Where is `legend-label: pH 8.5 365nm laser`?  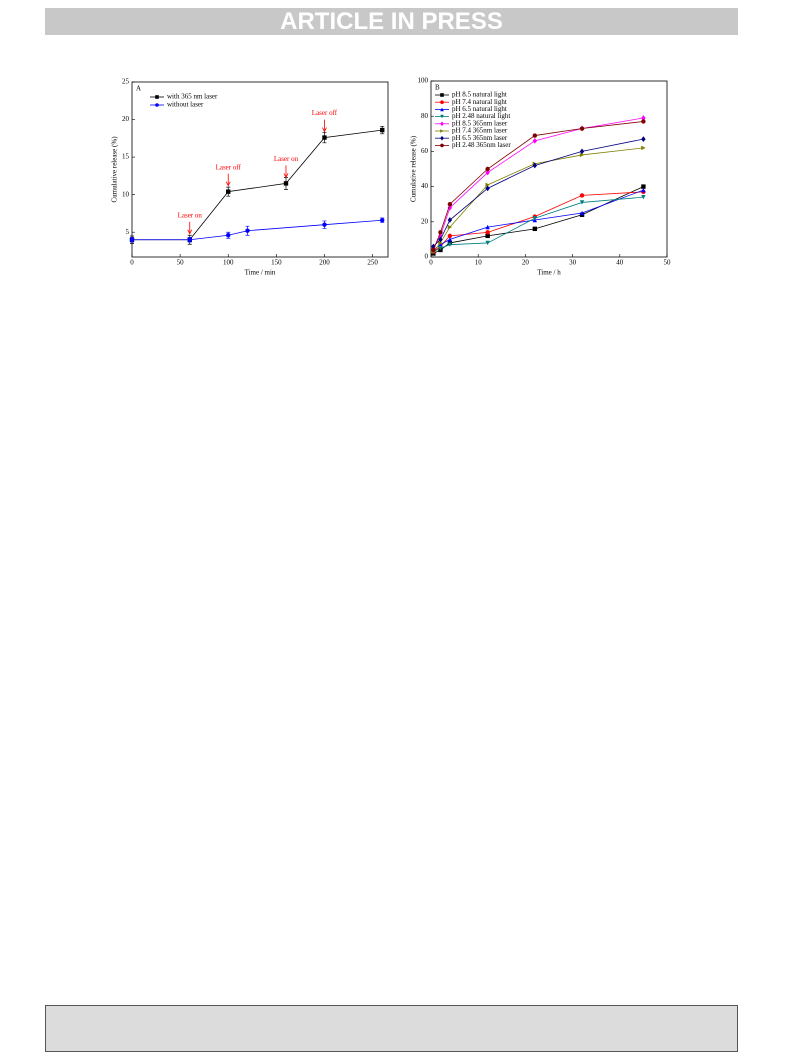
legend-label: pH 8.5 365nm laser is located at coordinates (480, 123).